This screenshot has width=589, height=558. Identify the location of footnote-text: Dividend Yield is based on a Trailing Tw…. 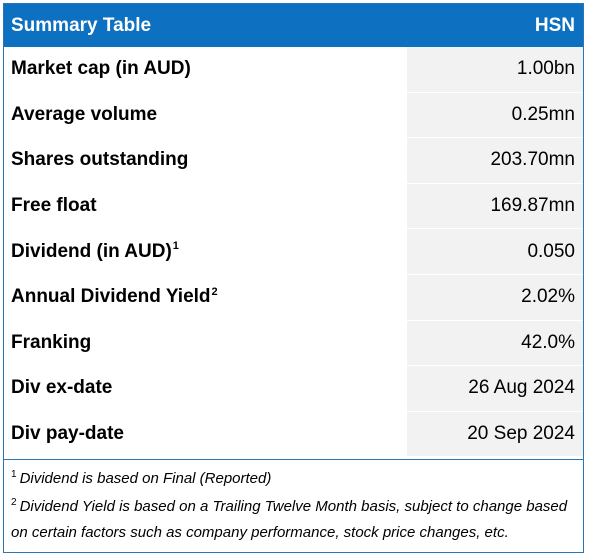
(289, 520).